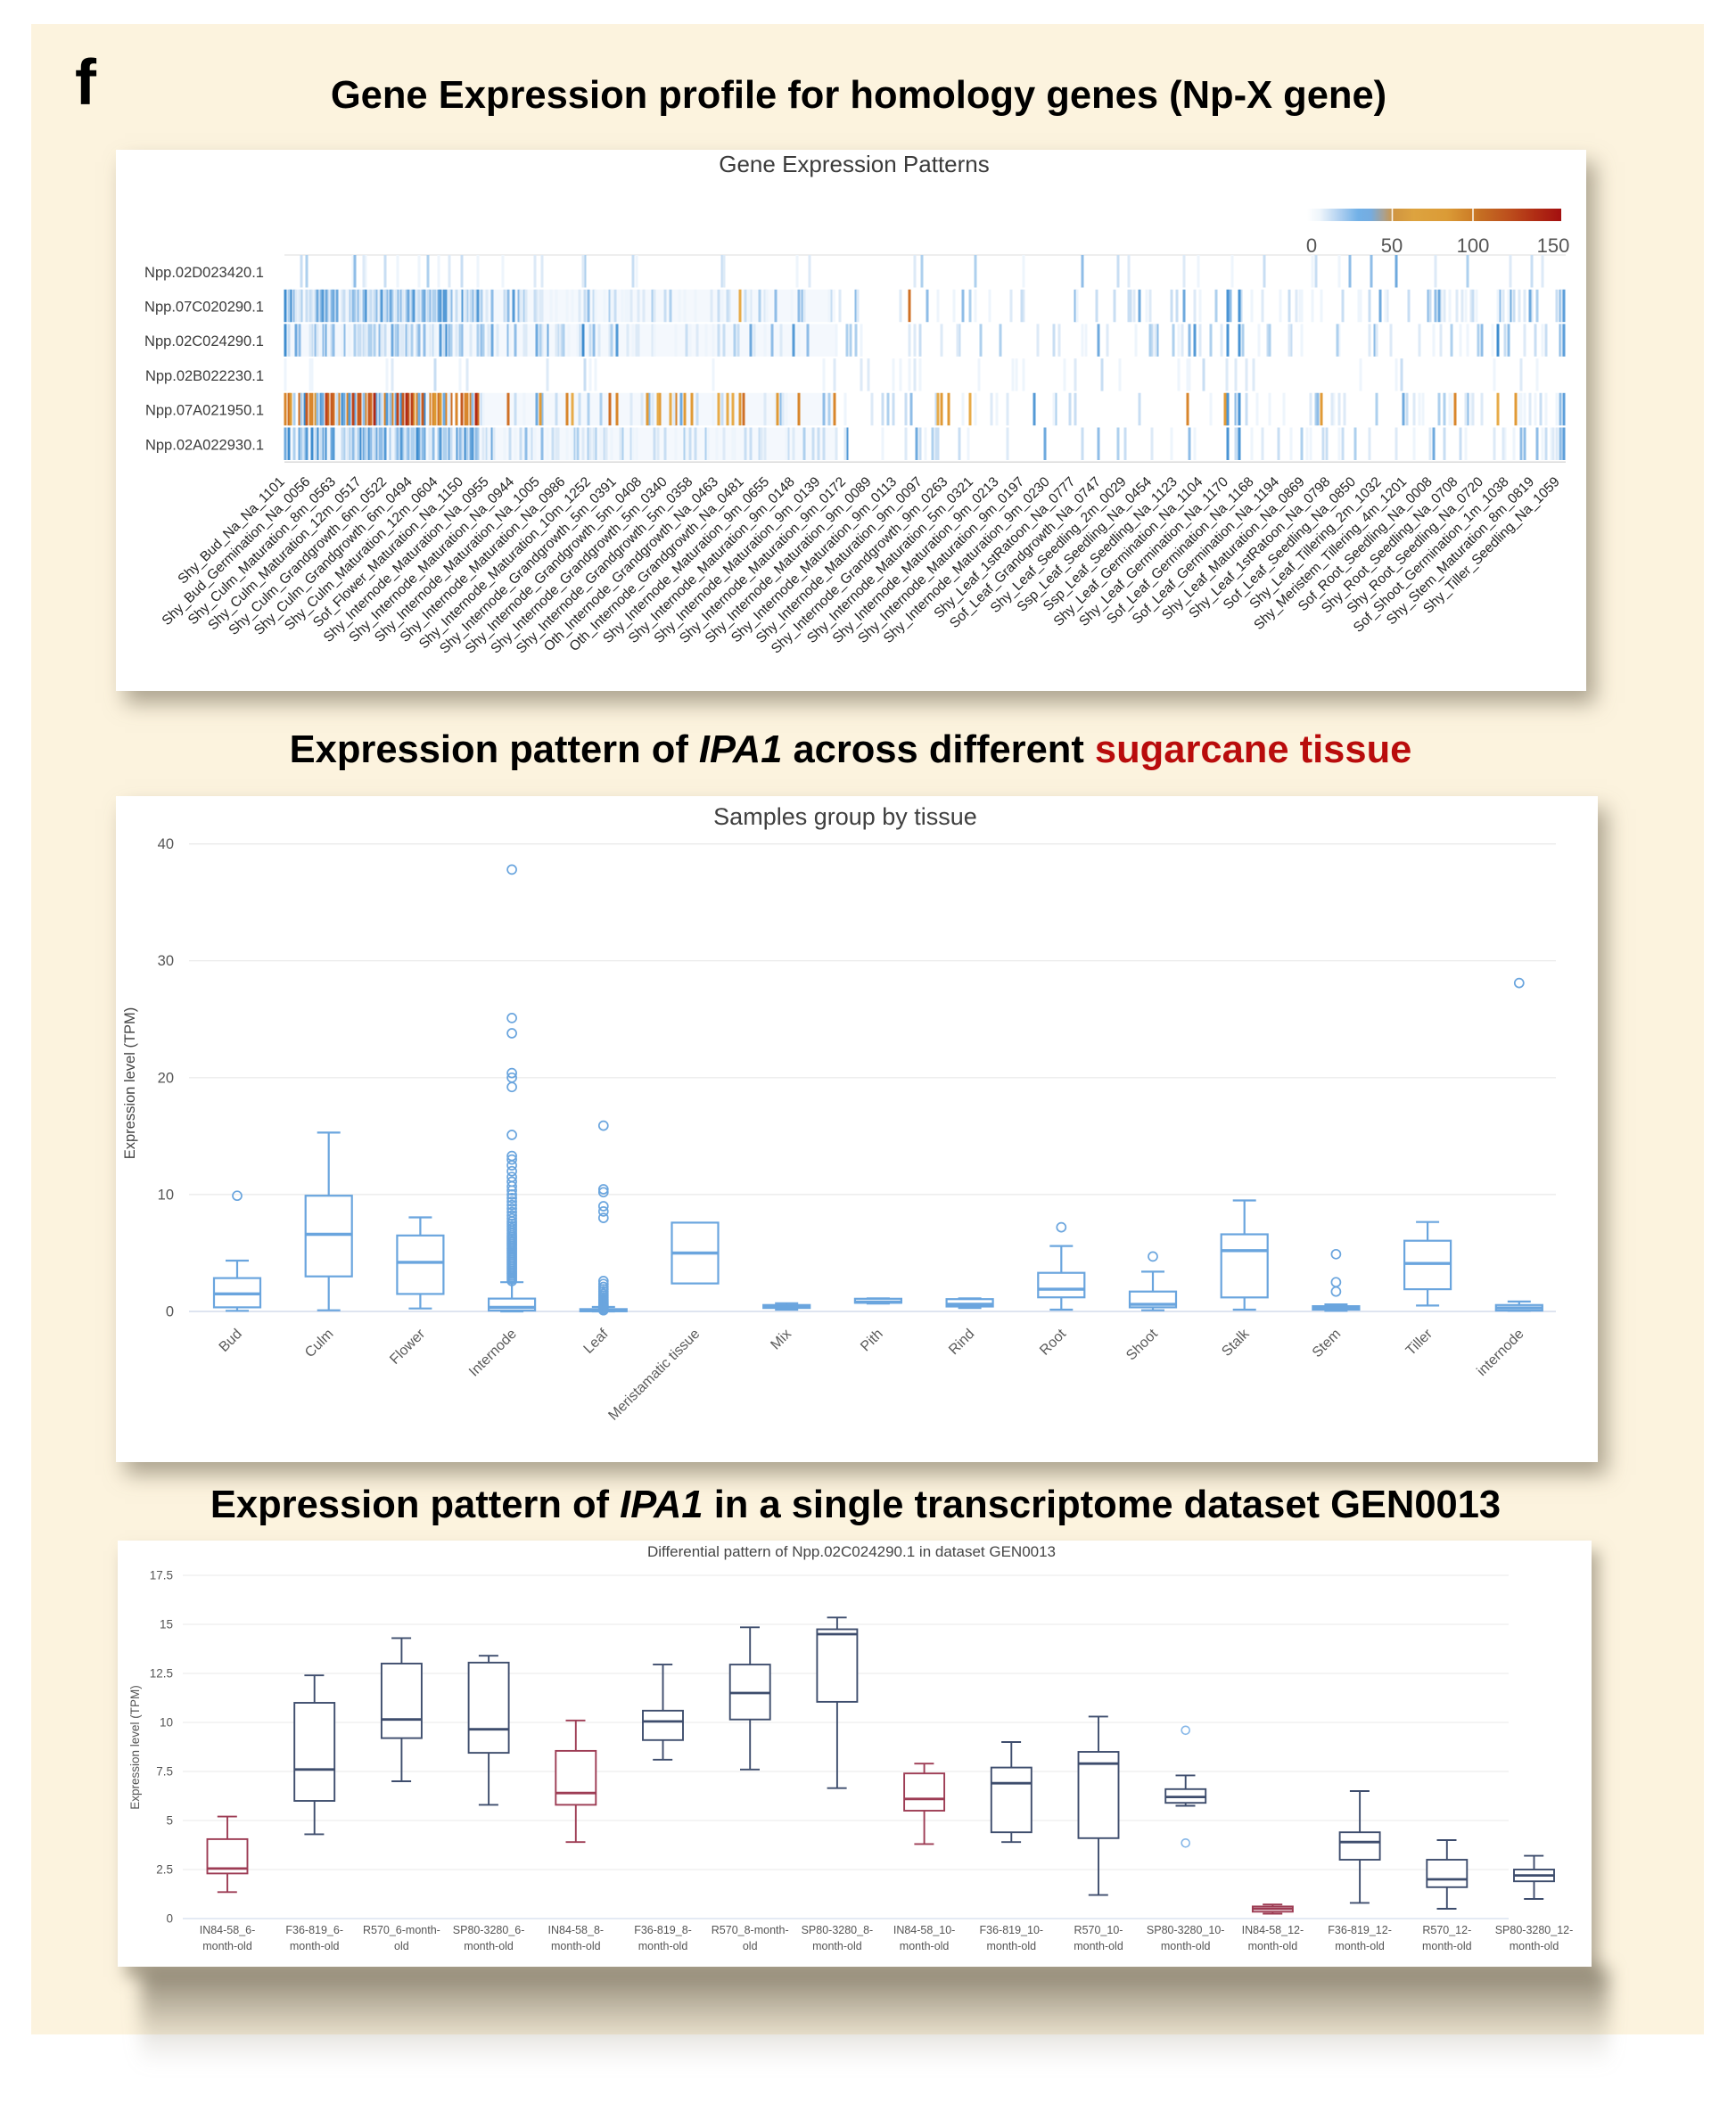 The width and height of the screenshot is (1736, 2104). What do you see at coordinates (577, 1930) in the screenshot?
I see `svg-text: IN84-58_8-` at bounding box center [577, 1930].